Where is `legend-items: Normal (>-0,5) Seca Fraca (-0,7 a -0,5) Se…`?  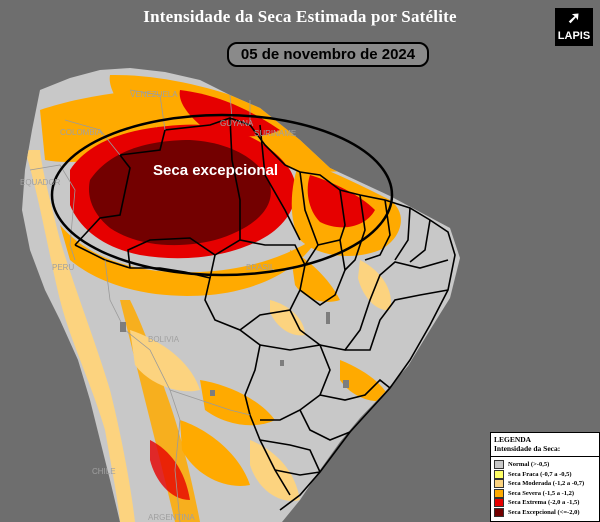 legend-items: Normal (>-0,5) Seca Fraca (-0,7 a -0,5) Se… is located at coordinates (545, 486).